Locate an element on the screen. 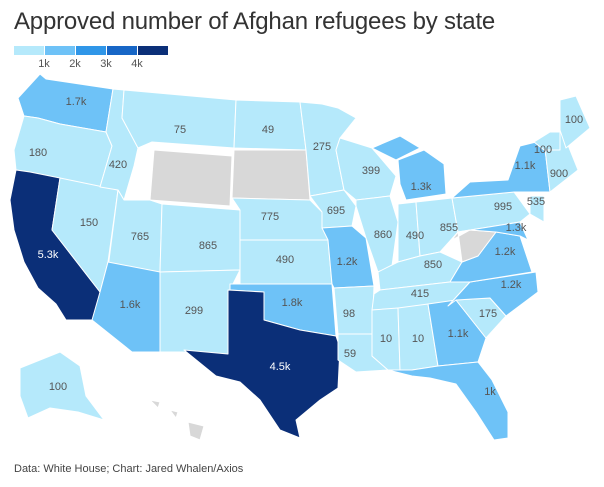 Image resolution: width=604 pixels, height=487 pixels. state-label-AZ: 1.6k is located at coordinates (130, 305).